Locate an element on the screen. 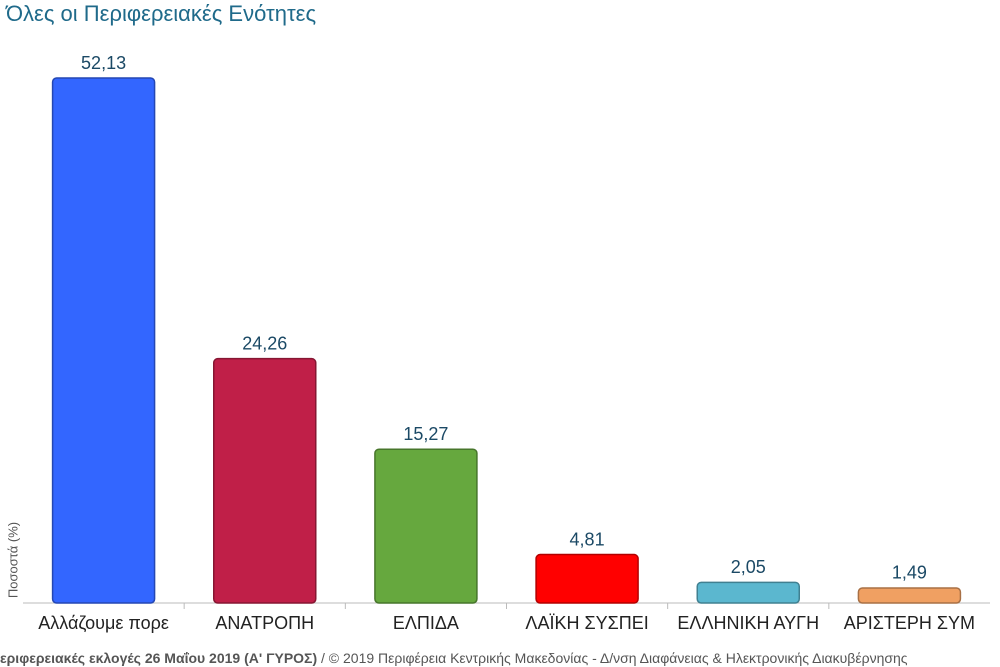 The width and height of the screenshot is (1000, 667). value-label: 24,26 is located at coordinates (264, 343).